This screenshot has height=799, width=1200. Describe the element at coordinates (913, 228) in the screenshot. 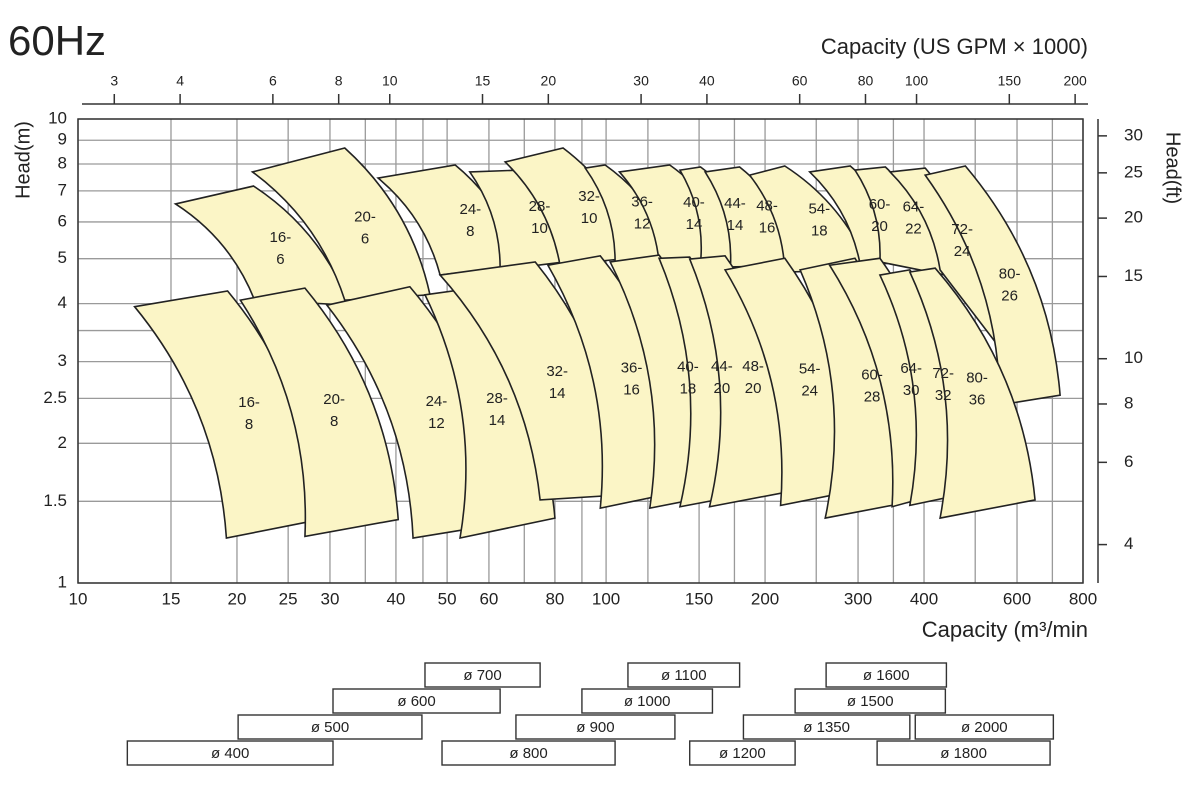

I see `region-label: 22` at that location.